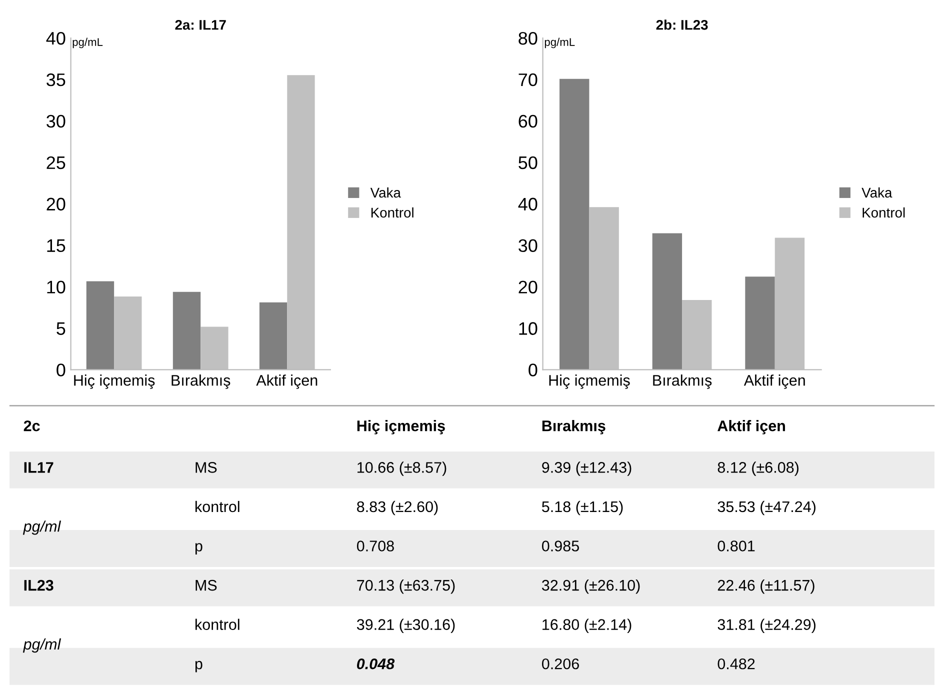 Image resolution: width=944 pixels, height=691 pixels. What do you see at coordinates (560, 664) in the screenshot?
I see `text: 0.206` at bounding box center [560, 664].